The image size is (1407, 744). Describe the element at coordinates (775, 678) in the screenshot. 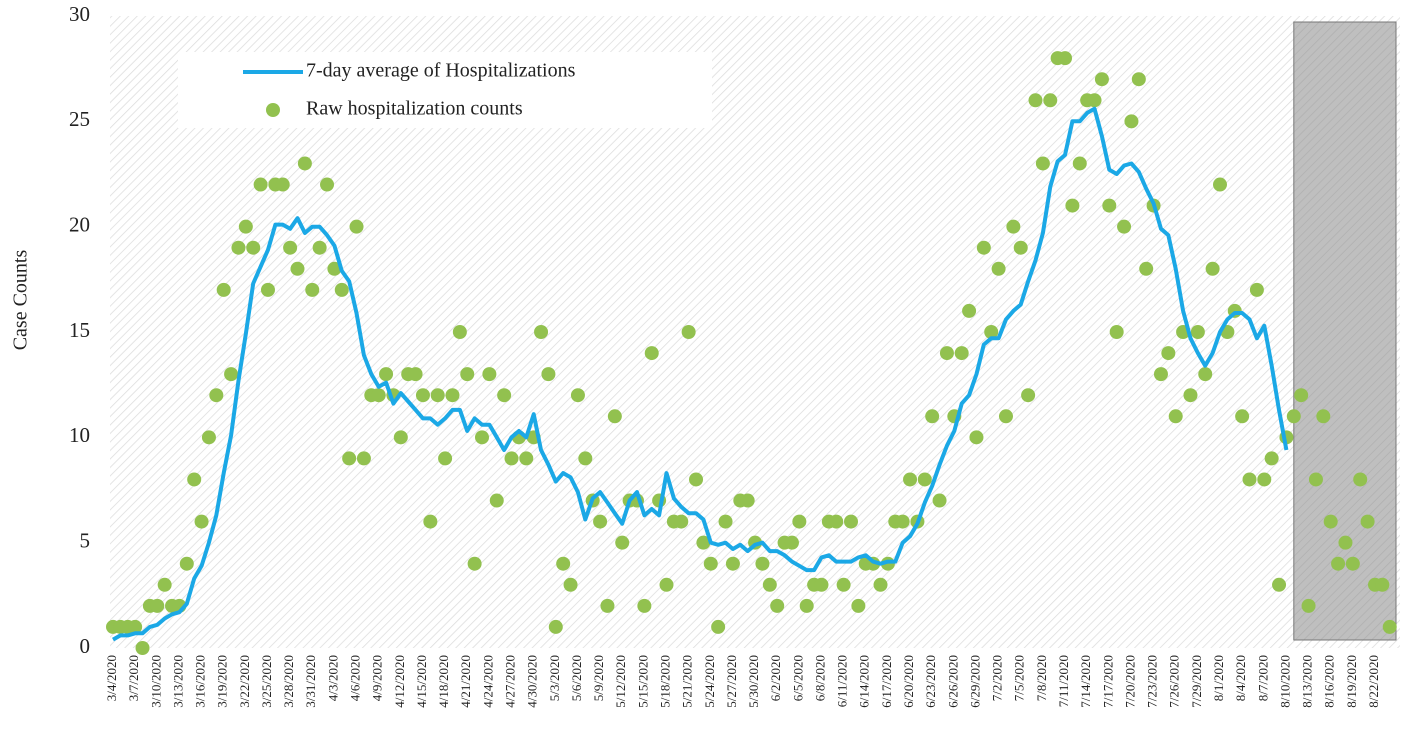

I see `x-tick-label: 6/2/2020` at that location.